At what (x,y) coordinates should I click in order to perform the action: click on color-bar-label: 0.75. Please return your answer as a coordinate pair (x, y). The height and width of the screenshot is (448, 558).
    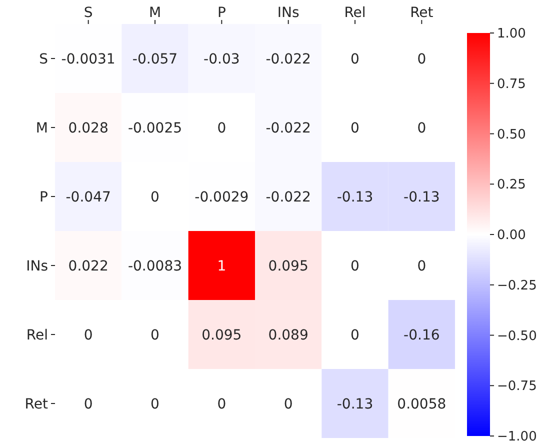
    Looking at the image, I should click on (511, 84).